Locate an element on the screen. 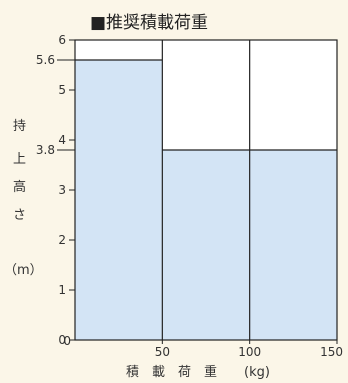 This screenshot has width=348, height=383. y-tick-label: 0 is located at coordinates (62, 340).